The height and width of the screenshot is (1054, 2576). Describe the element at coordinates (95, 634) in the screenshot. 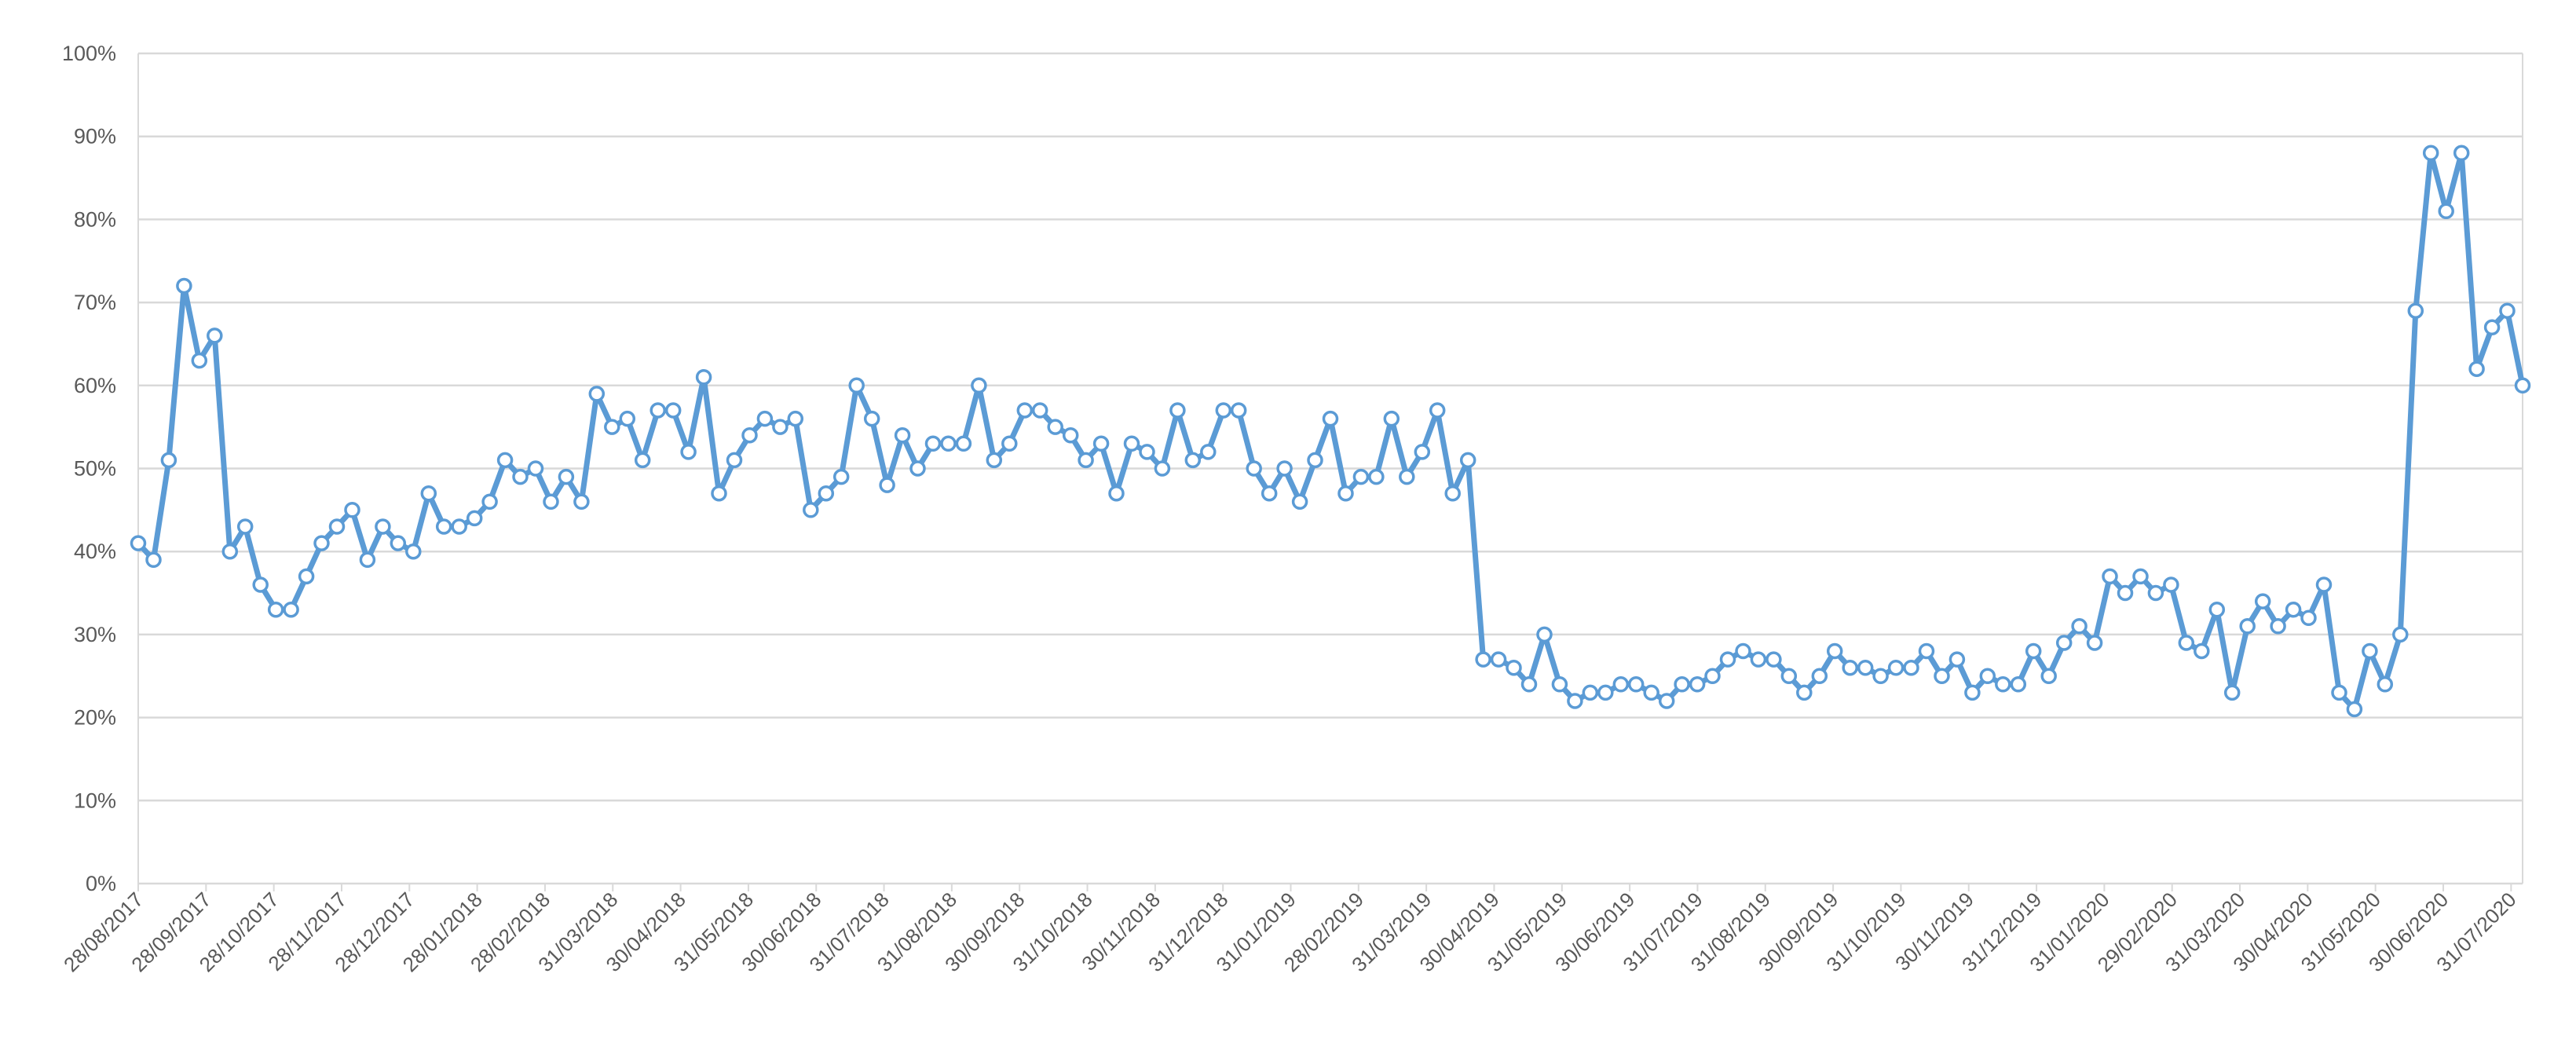

I see `y-tick-label: 30%` at that location.